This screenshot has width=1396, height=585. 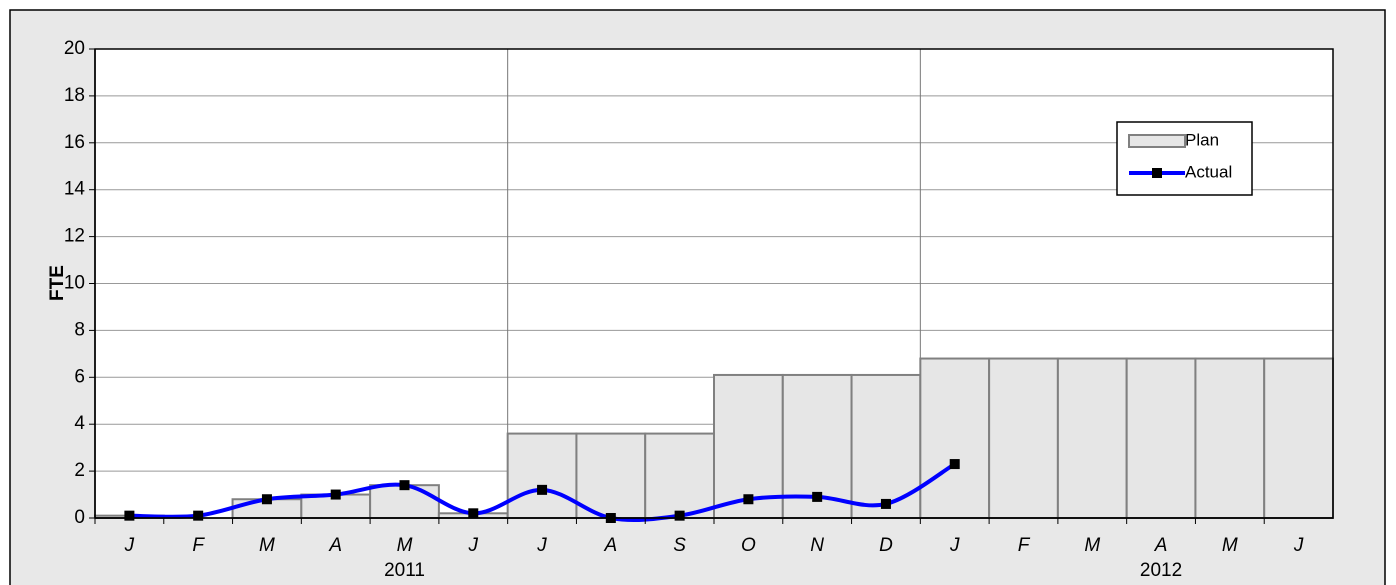 What do you see at coordinates (679, 545) in the screenshot?
I see `x-tick-label: S` at bounding box center [679, 545].